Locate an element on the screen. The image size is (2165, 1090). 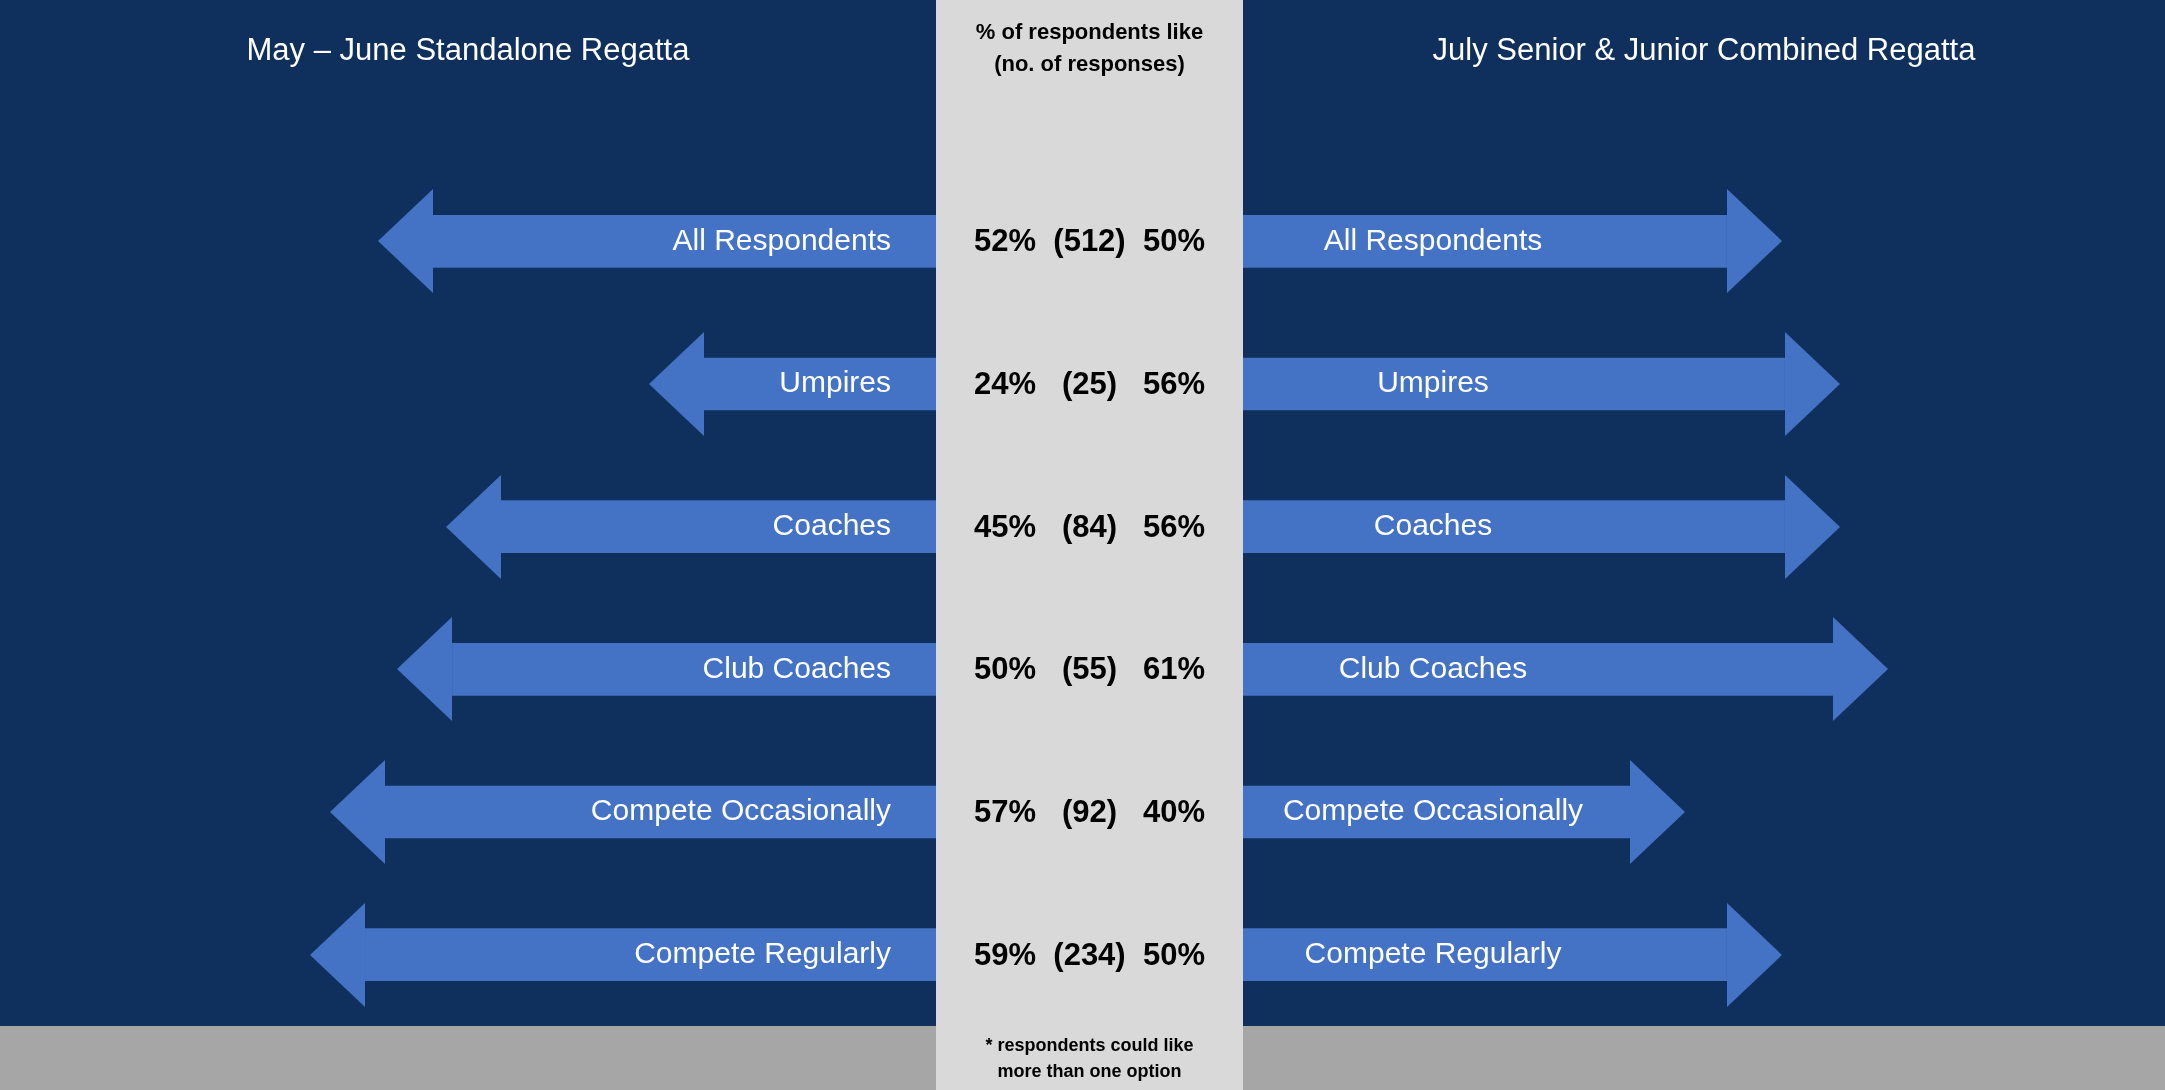
data-label: 61% is located at coordinates (1174, 669).